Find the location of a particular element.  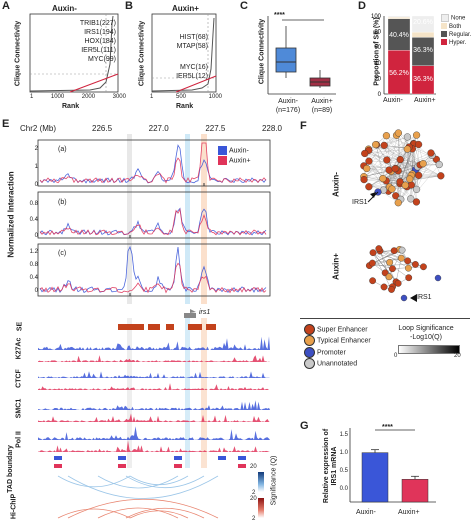

sub-a: (a) is located at coordinates (62, 149).